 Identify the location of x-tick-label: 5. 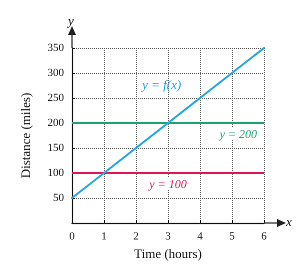
(232, 236).